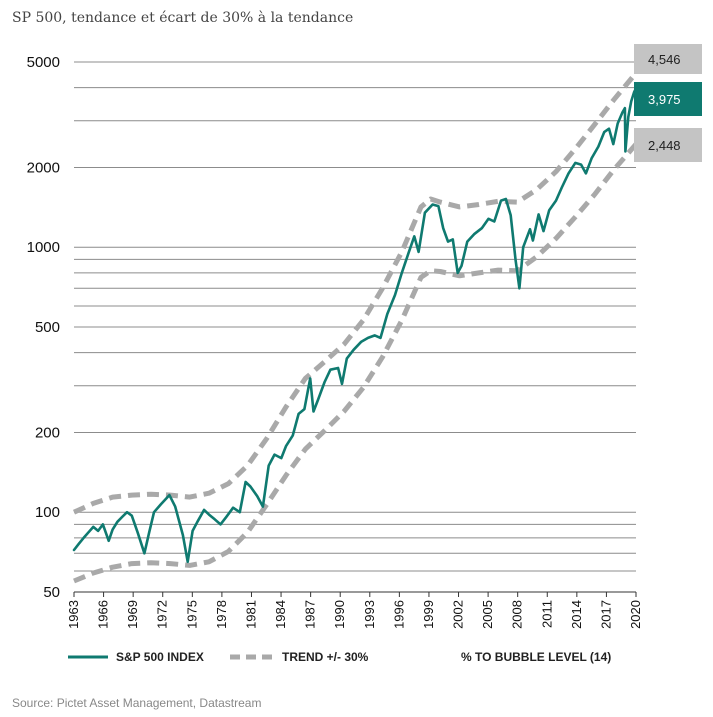  I want to click on x-tick-label: 1972, so click(162, 614).